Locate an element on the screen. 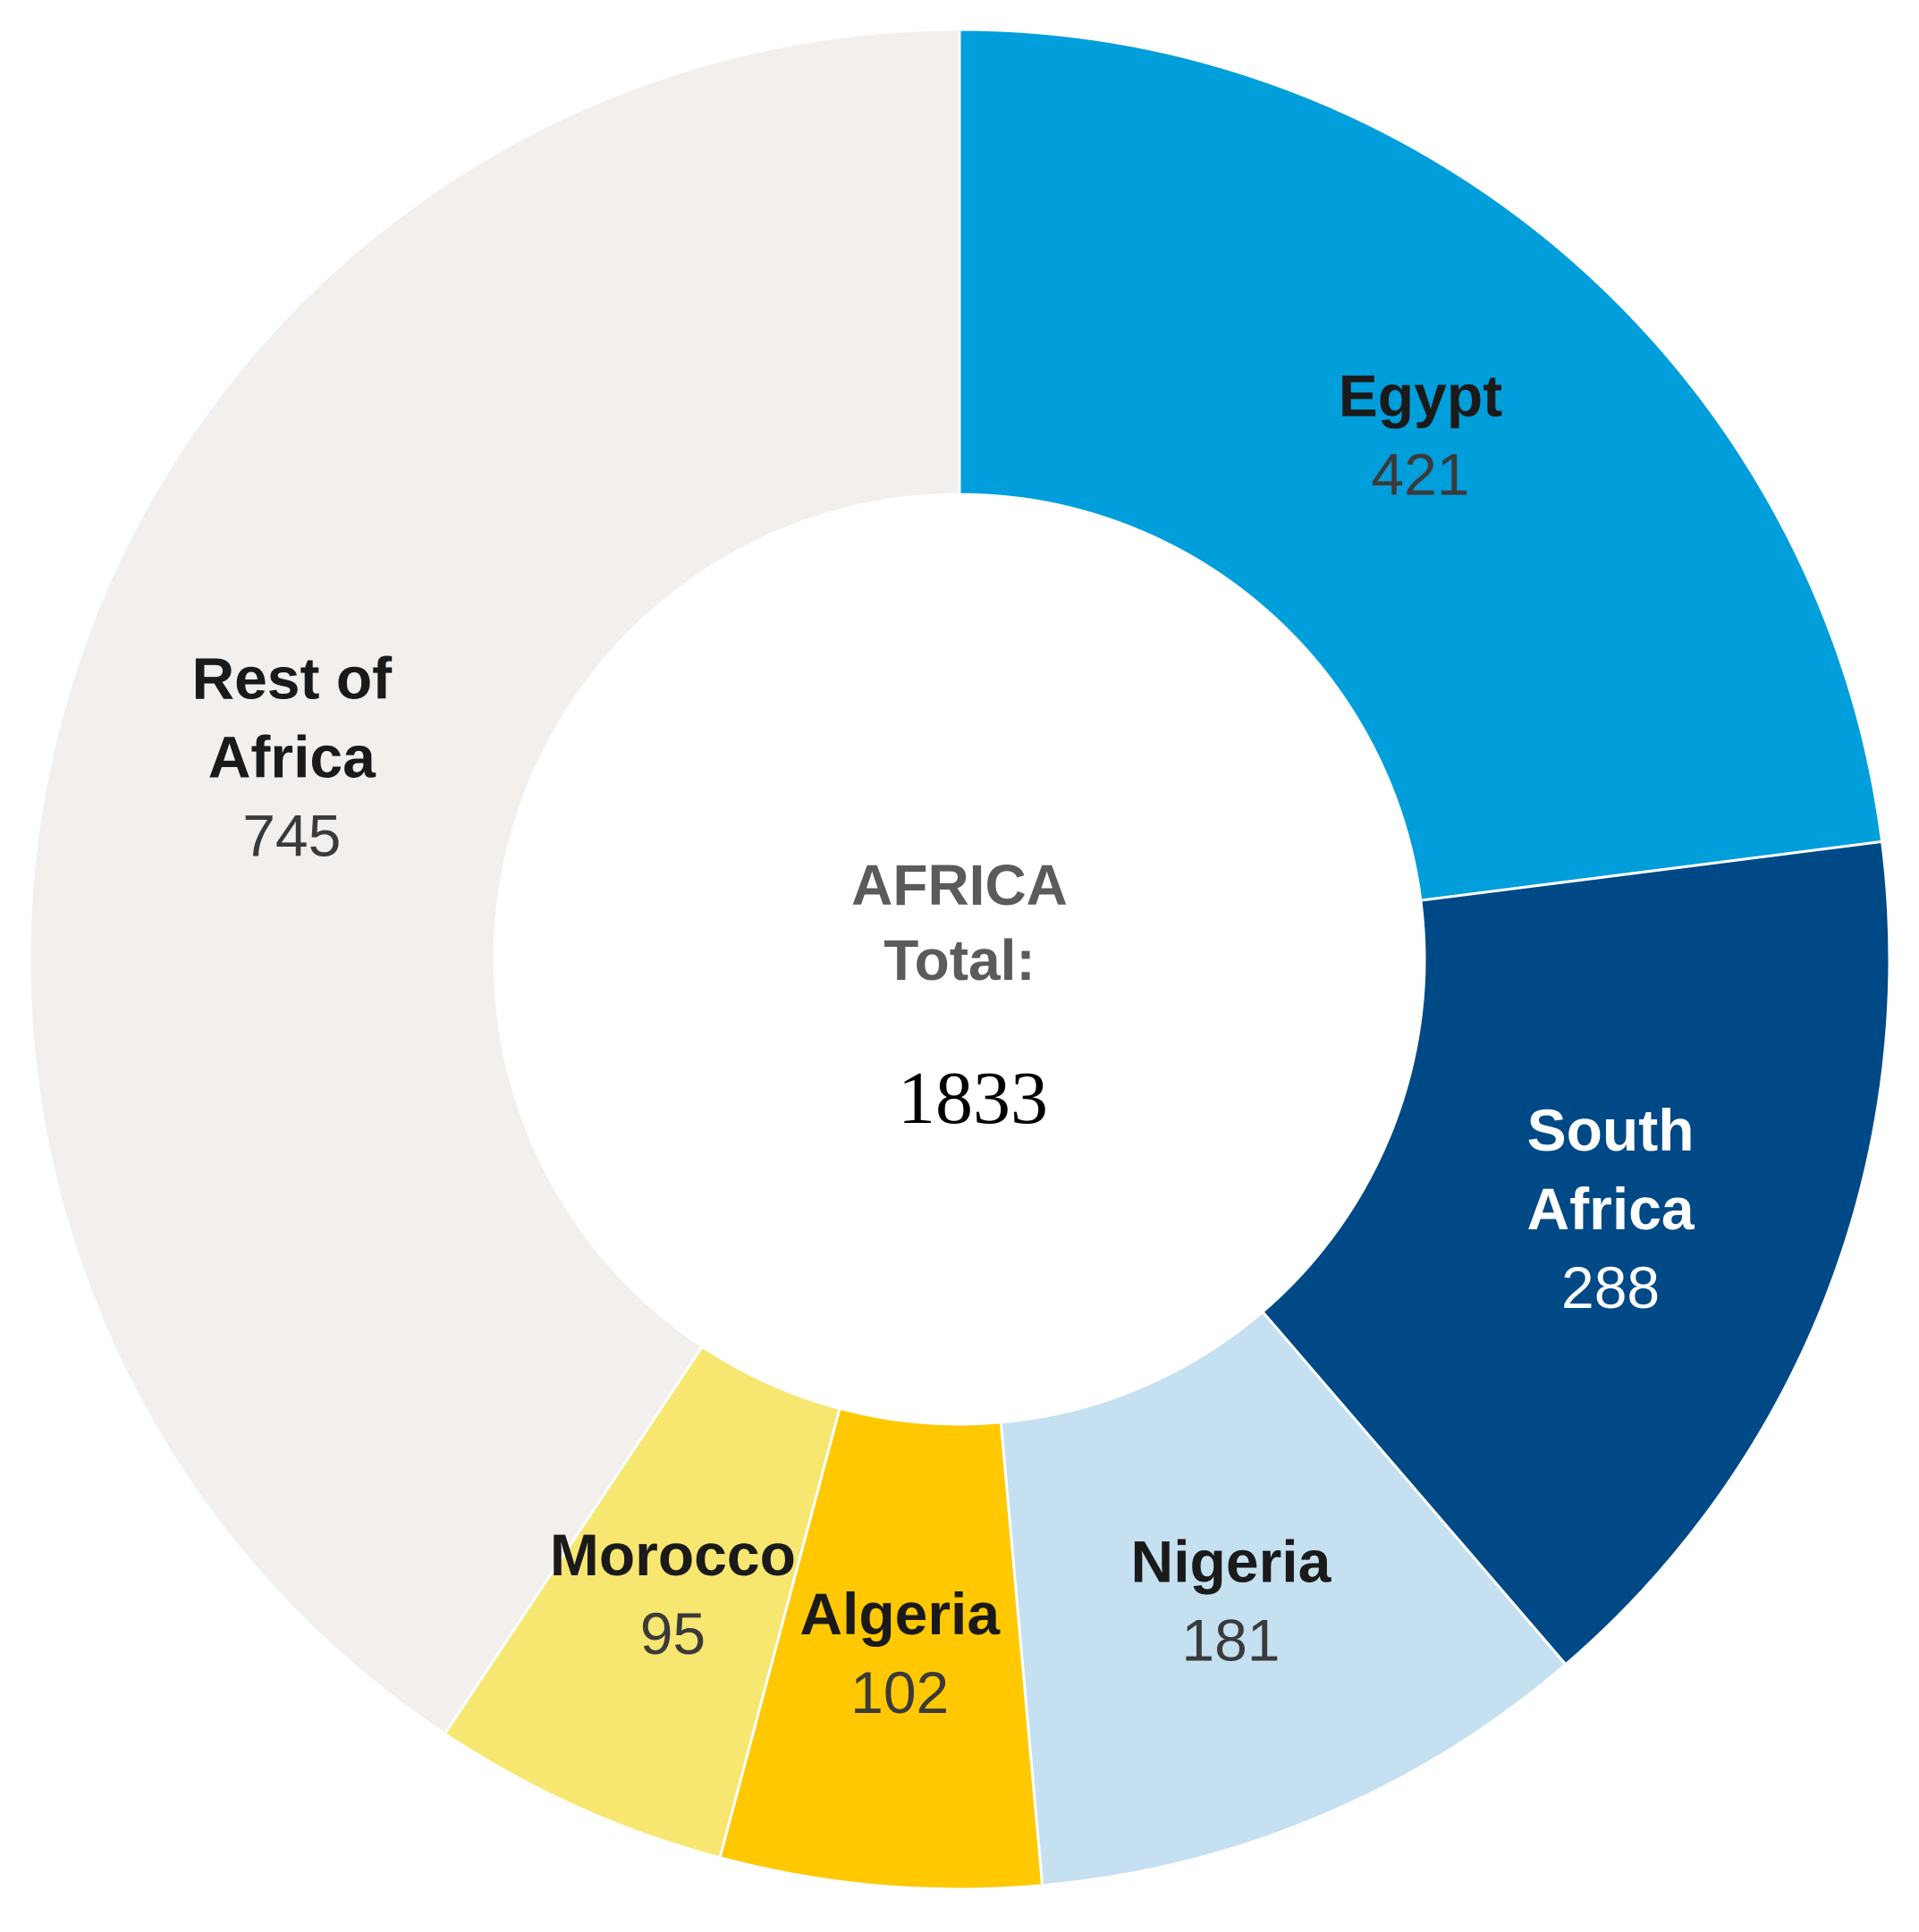 The image size is (1919, 1932). slice-name-south-africa-line-2: Africa is located at coordinates (1611, 1209).